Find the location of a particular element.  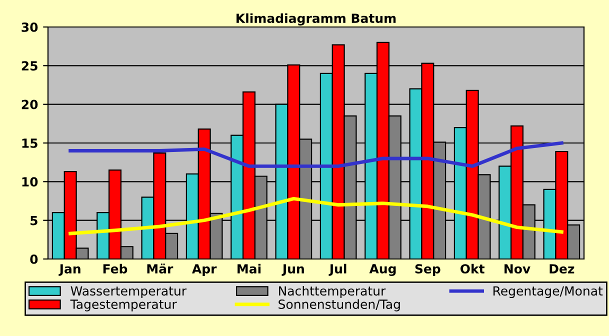

legend-label: Regentage/Monat is located at coordinates (548, 292).